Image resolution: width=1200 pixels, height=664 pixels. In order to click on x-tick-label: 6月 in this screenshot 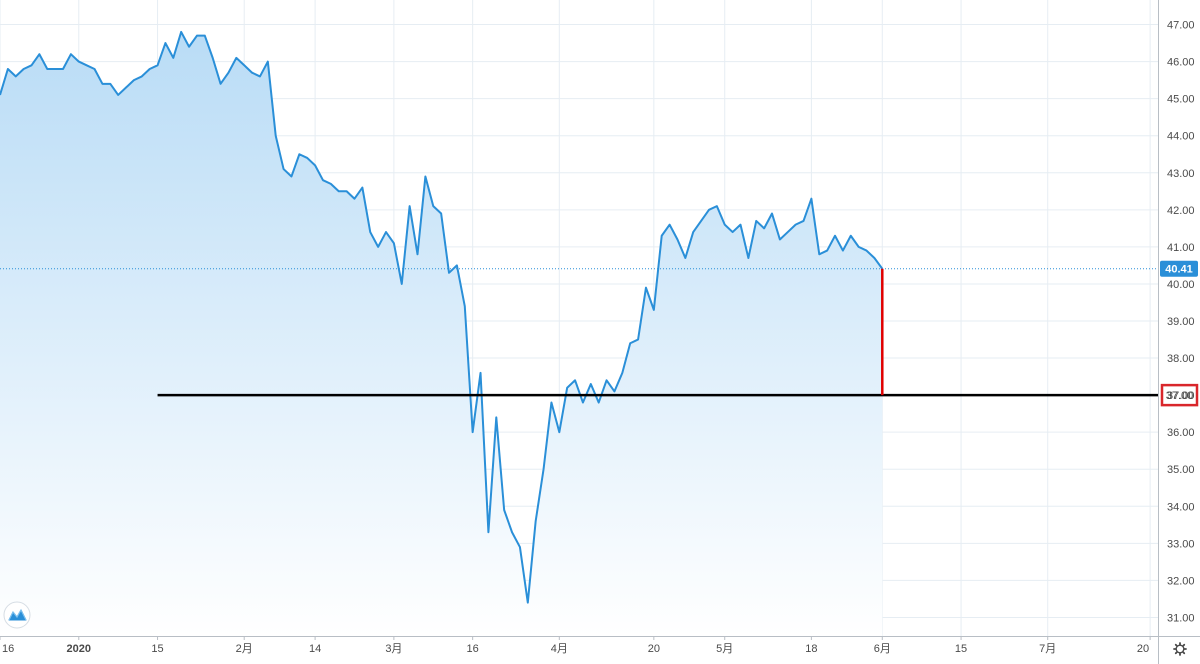, I will do `click(882, 649)`.